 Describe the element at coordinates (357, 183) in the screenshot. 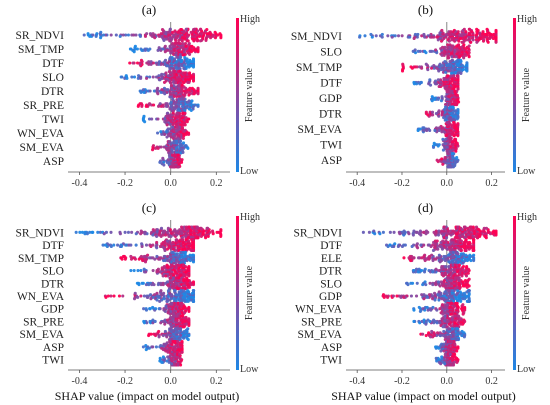

I see `x-tick-label: -0.4` at that location.